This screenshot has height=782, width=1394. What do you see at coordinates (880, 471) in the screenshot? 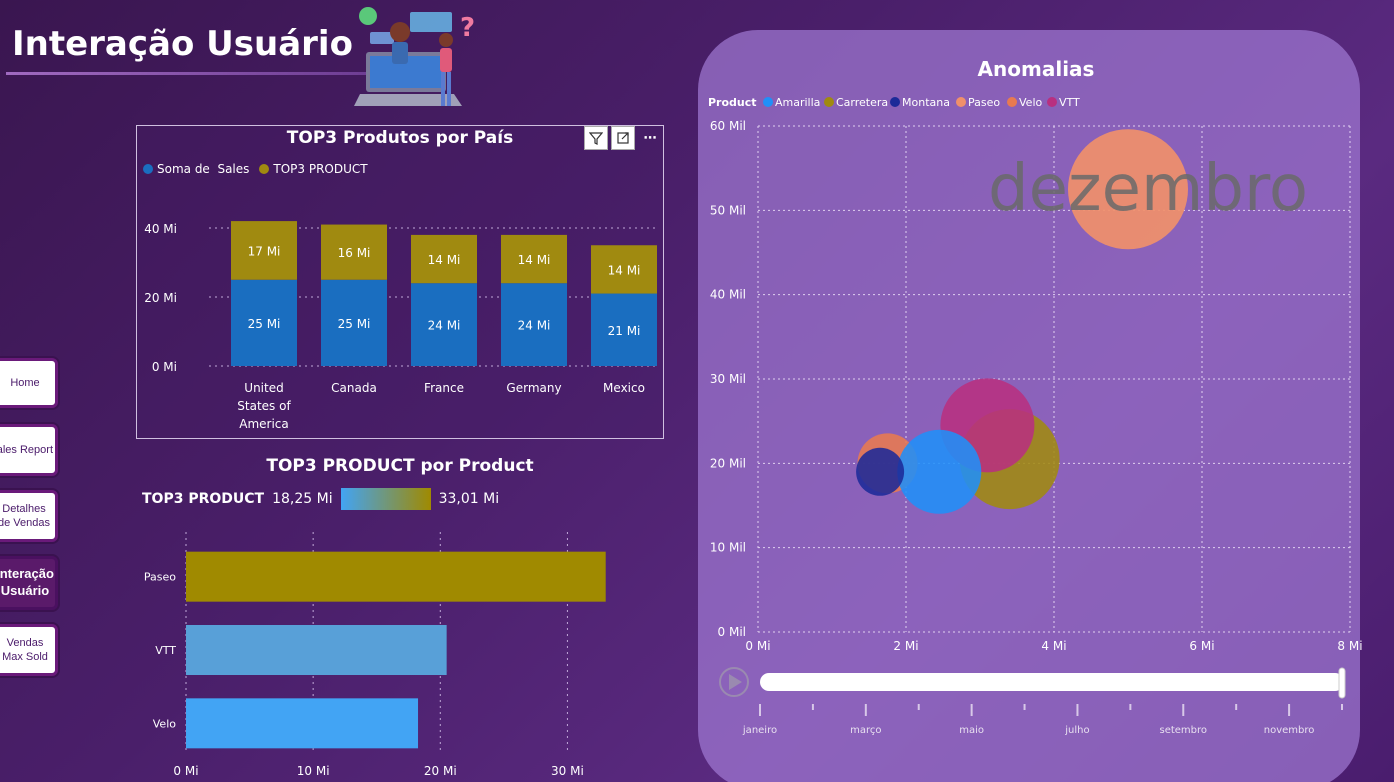
I see `bubble-montana` at bounding box center [880, 471].